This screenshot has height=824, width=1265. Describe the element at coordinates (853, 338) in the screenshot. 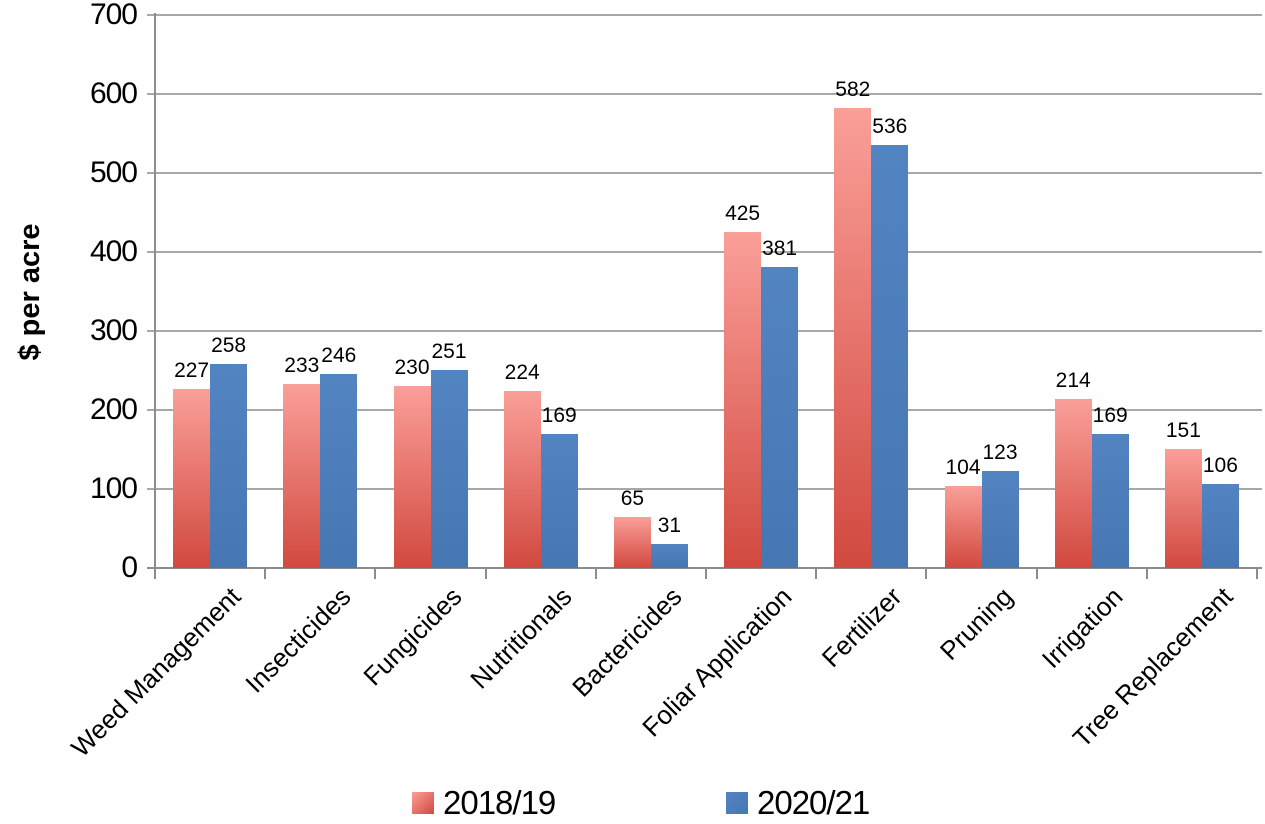

I see `bar-2018-19-fertilizer` at that location.